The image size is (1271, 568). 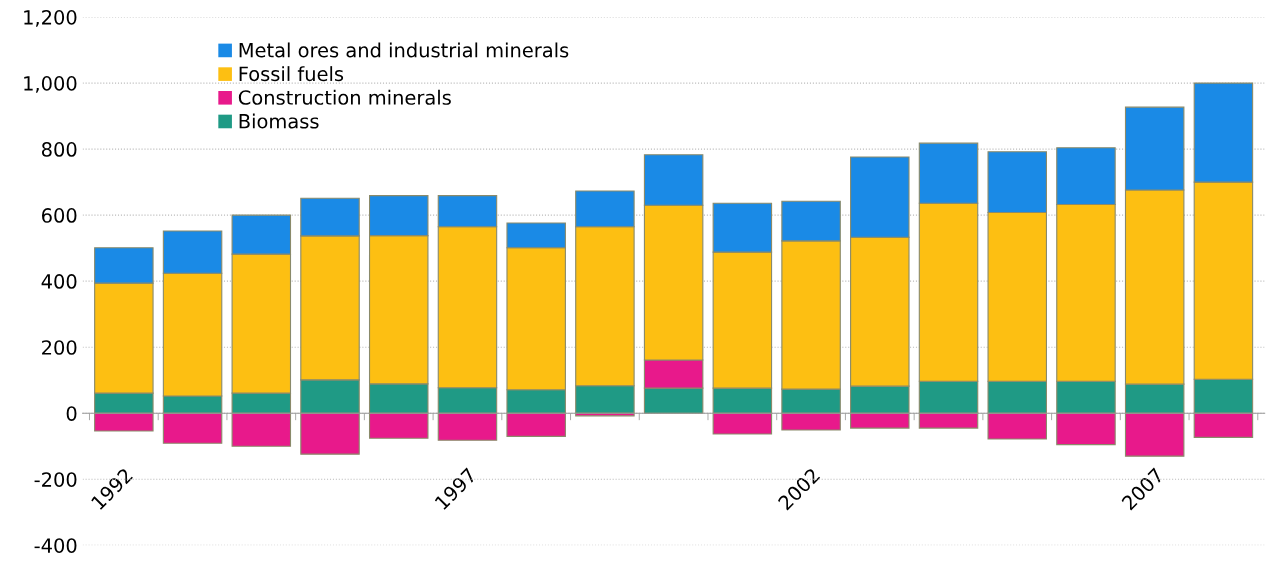 I want to click on y-tick-label: -400, so click(x=55, y=545).